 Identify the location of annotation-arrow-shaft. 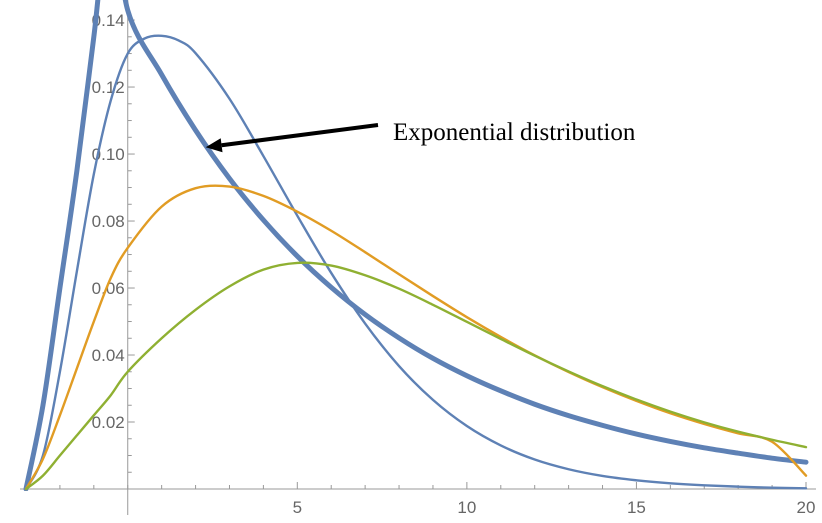
(300, 135).